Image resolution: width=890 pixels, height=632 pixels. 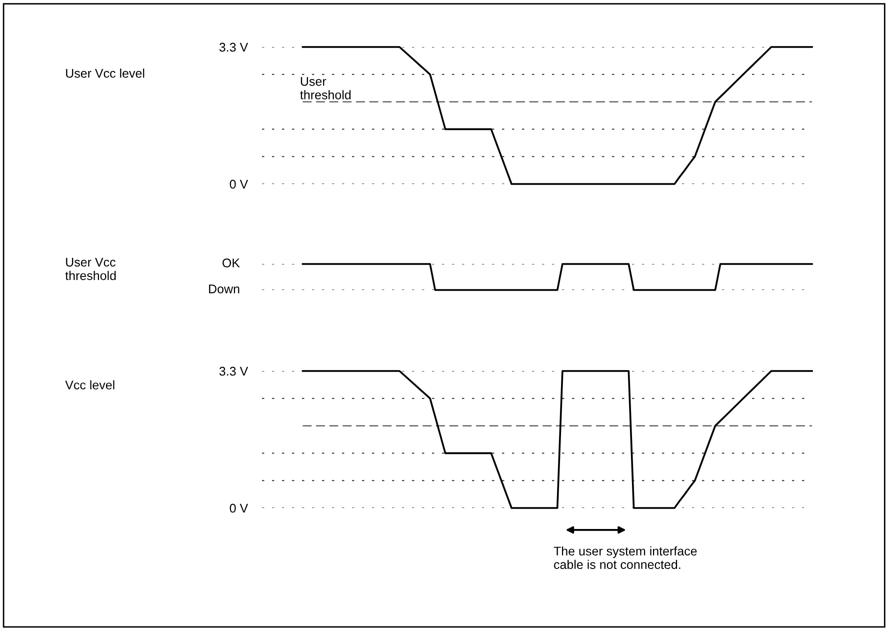 What do you see at coordinates (231, 263) in the screenshot?
I see `text: OK` at bounding box center [231, 263].